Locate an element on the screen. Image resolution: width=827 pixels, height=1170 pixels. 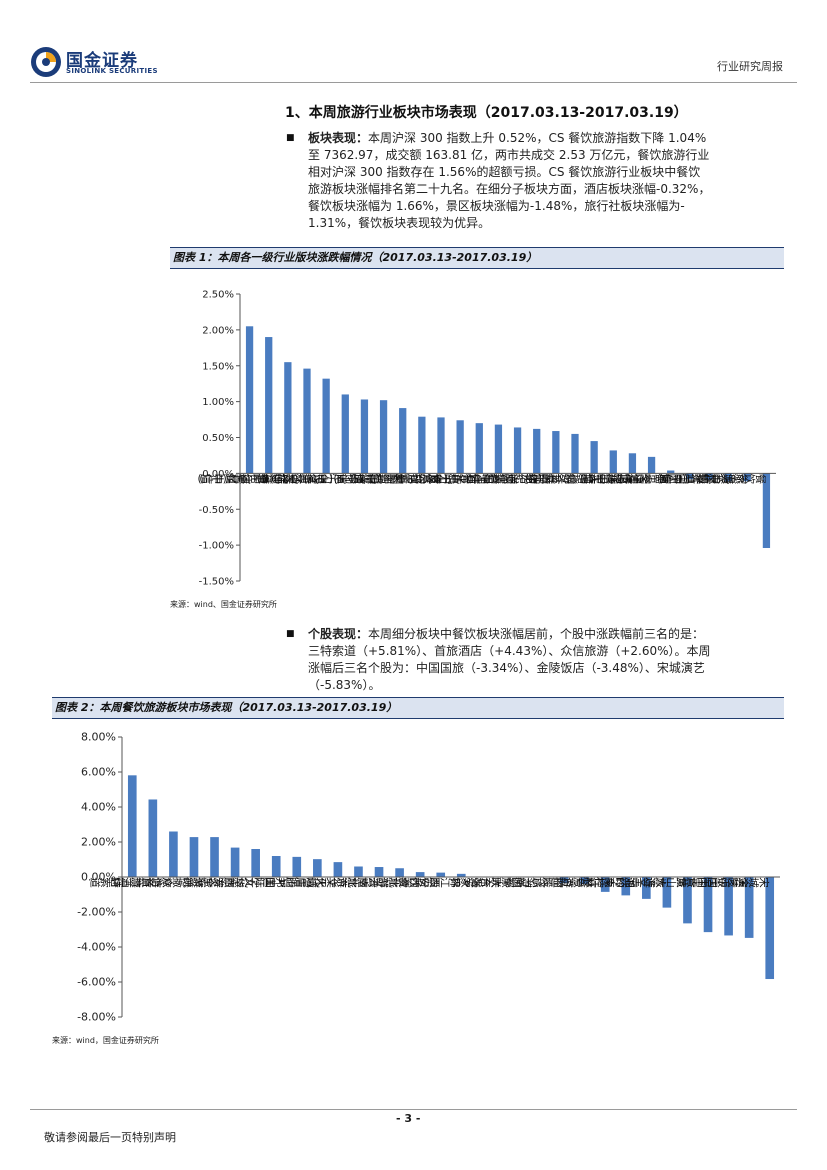
x-tick-label: 汽车(中信) is located at coordinates (588, 478).